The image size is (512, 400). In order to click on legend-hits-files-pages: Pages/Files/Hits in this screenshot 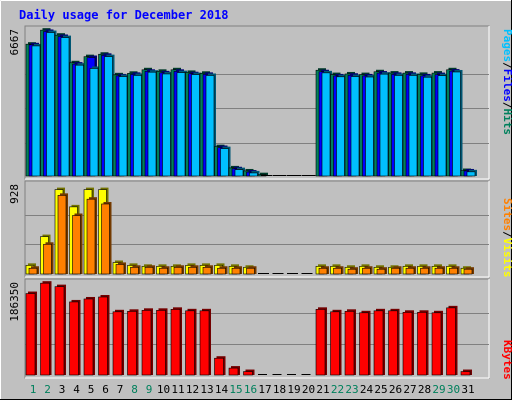, I will do `click(506, 82)`.